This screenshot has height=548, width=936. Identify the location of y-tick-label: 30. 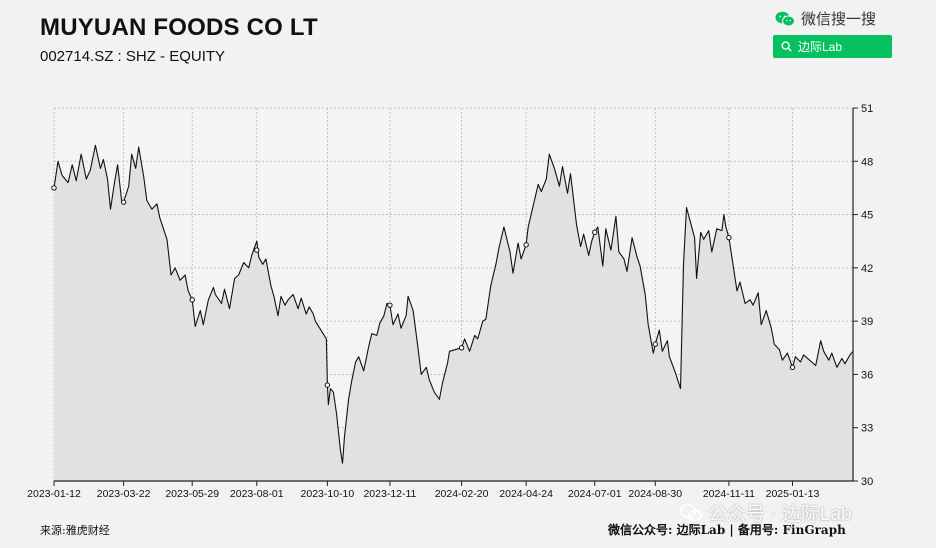
(867, 482).